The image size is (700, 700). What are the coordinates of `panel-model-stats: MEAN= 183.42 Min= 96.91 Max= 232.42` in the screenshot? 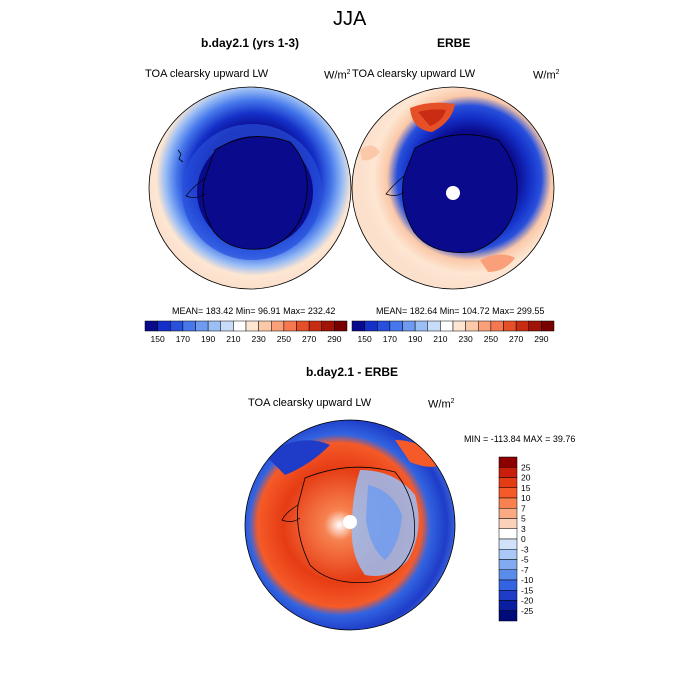 It's located at (254, 311).